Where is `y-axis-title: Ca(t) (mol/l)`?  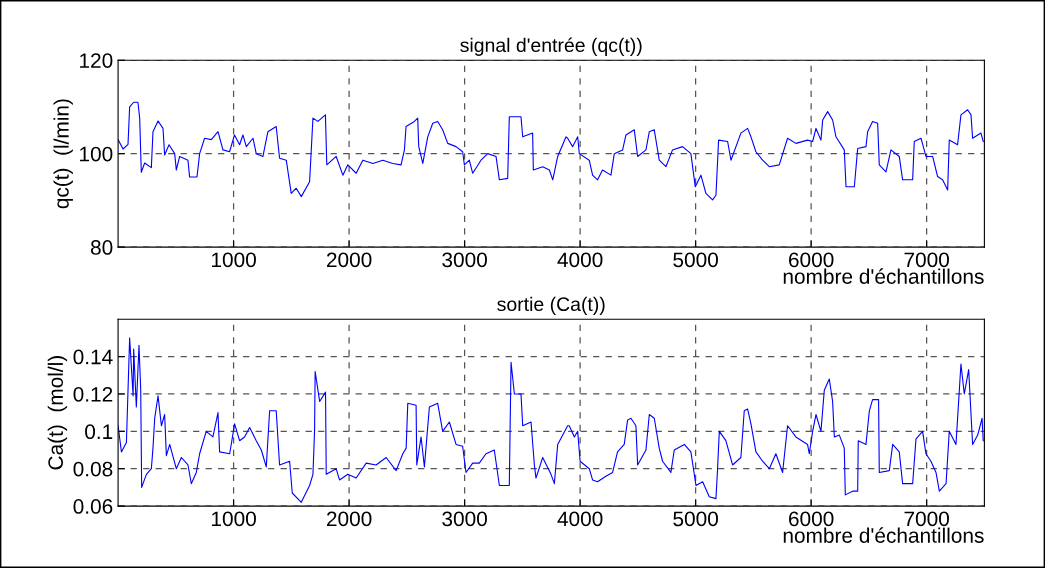 y-axis-title: Ca(t) (mol/l) is located at coordinates (57, 413).